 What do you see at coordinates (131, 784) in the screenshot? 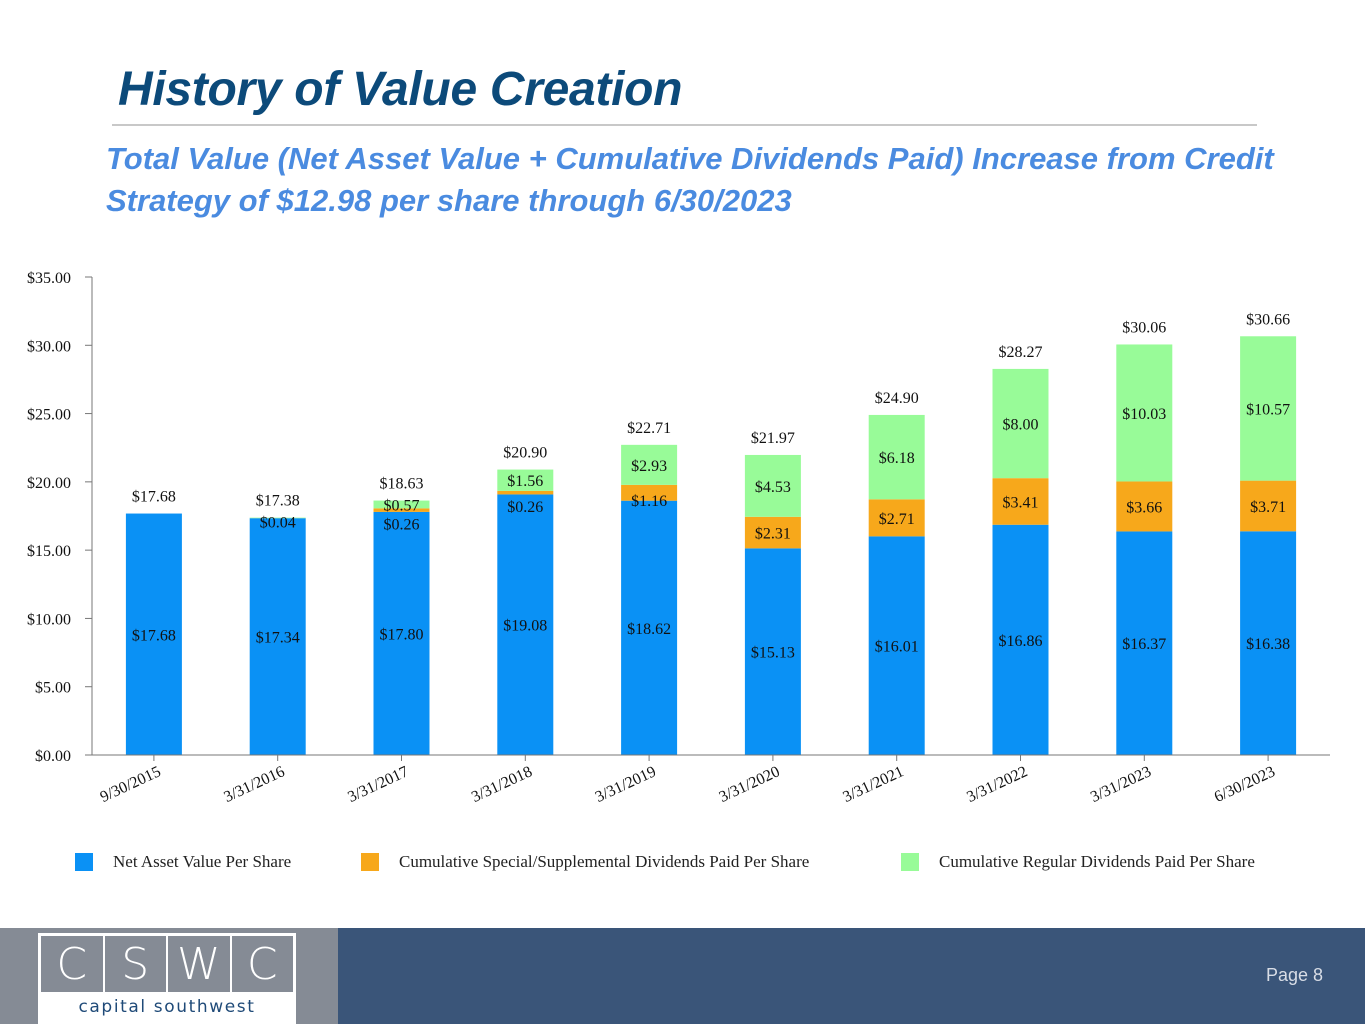
I see `x-tick-label: 9/30/2015` at bounding box center [131, 784].